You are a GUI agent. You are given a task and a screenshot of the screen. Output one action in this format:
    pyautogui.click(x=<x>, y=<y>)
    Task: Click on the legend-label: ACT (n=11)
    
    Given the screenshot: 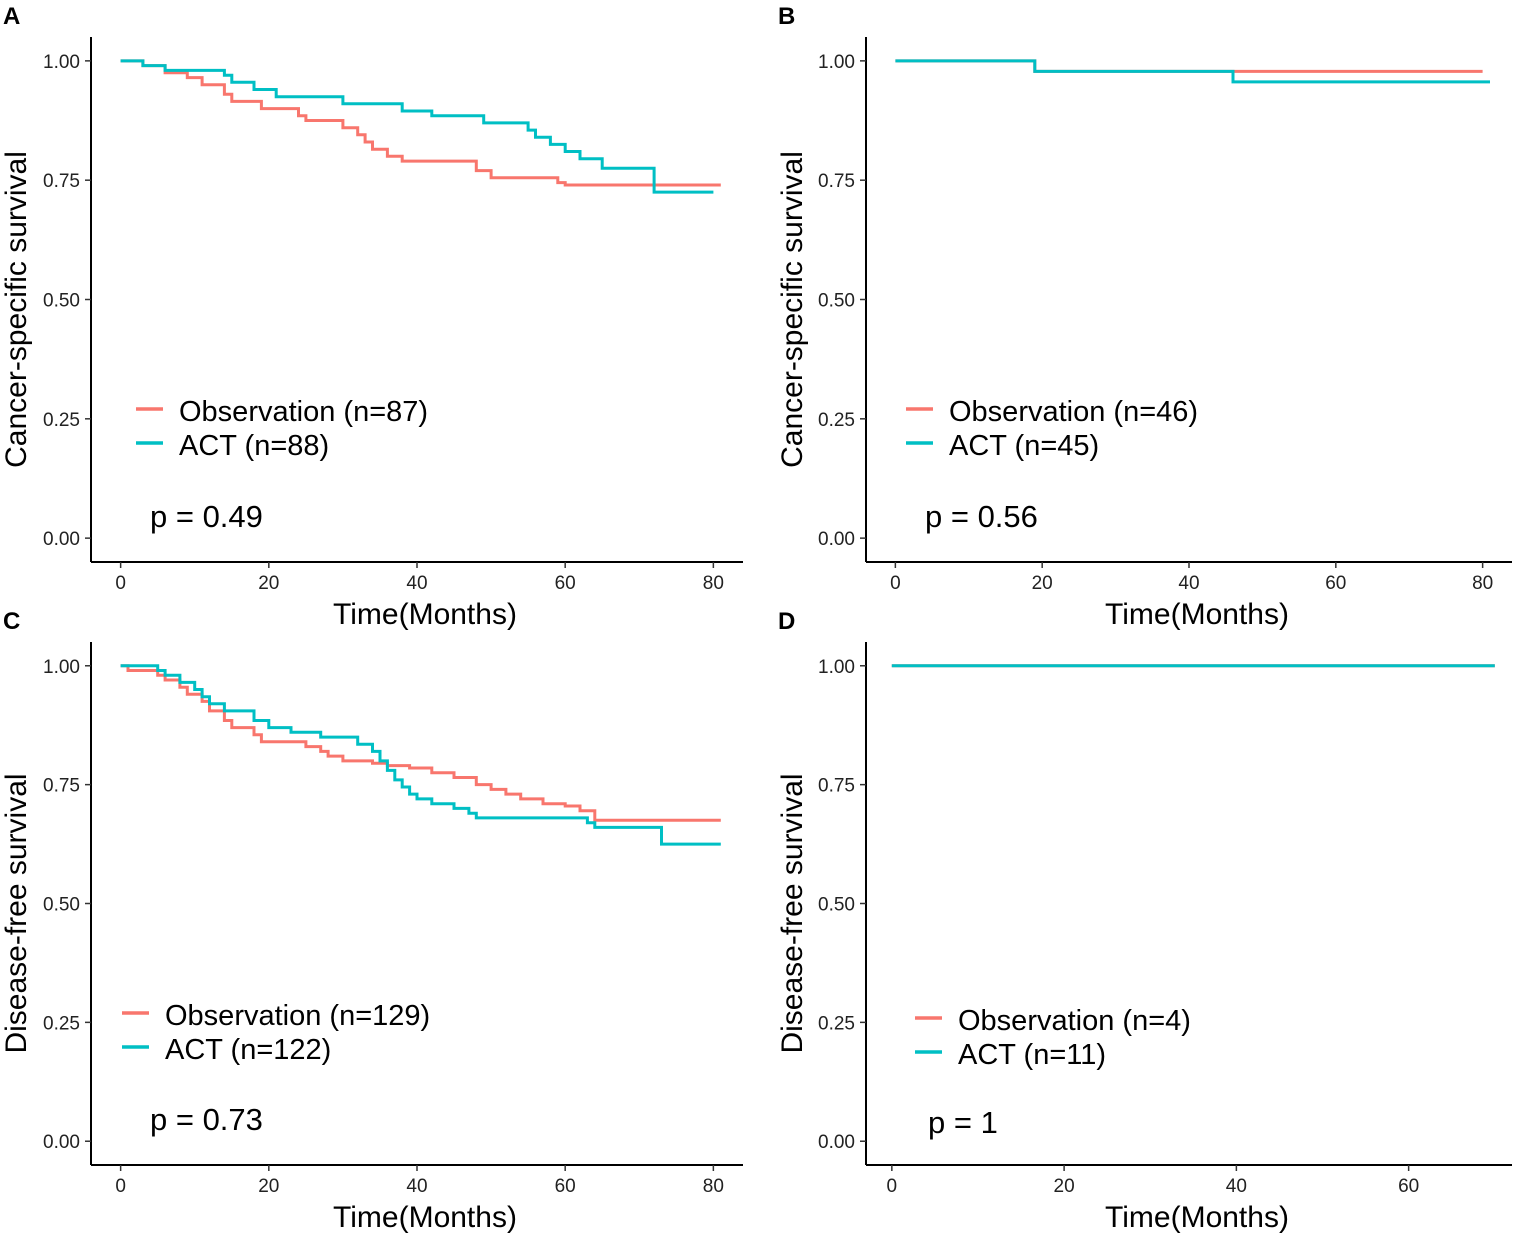 What is the action you would take?
    pyautogui.click(x=1032, y=1055)
    